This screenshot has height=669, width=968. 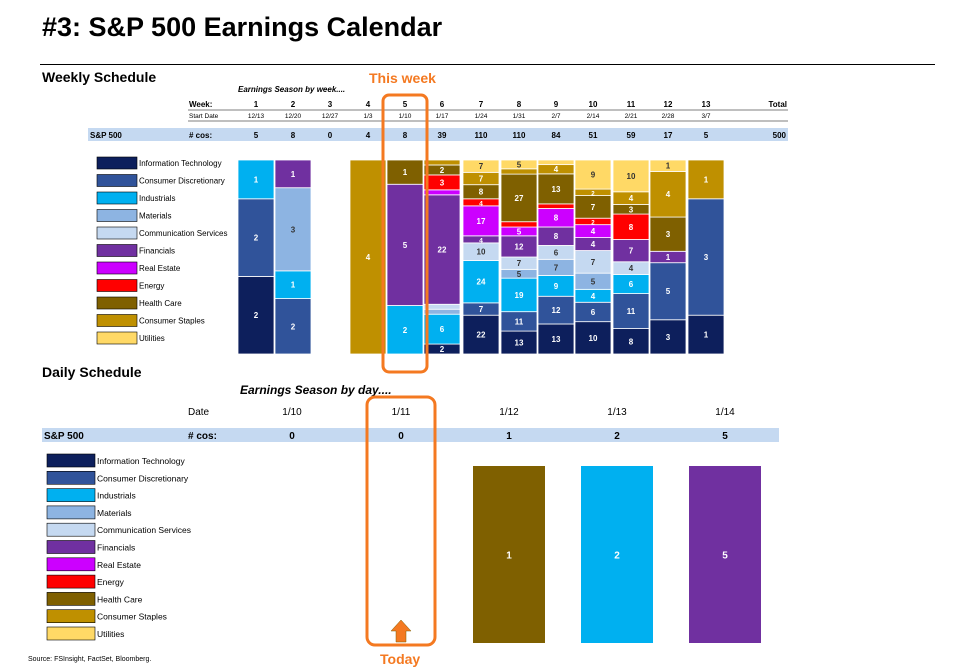 I want to click on daily-legend-label: Communication Services, so click(x=144, y=530).